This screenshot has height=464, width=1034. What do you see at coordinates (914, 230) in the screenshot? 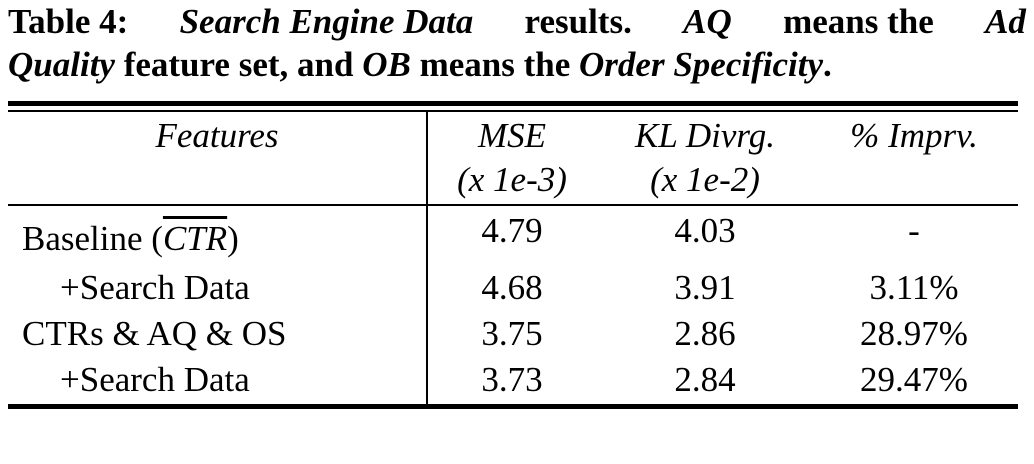
I see `table-cell-impr: -` at bounding box center [914, 230].